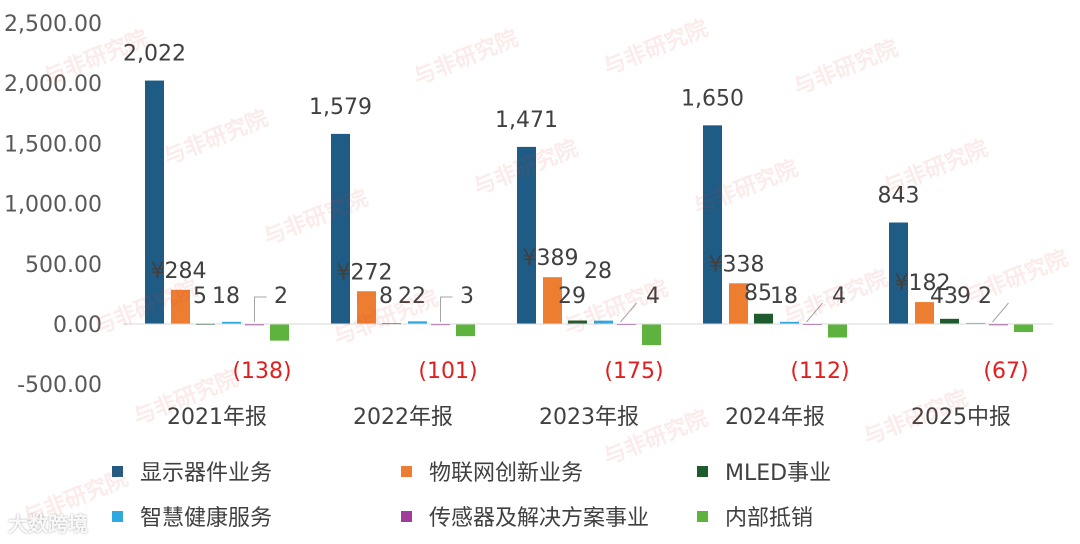  What do you see at coordinates (899, 196) in the screenshot?
I see `data-label: 843` at bounding box center [899, 196].